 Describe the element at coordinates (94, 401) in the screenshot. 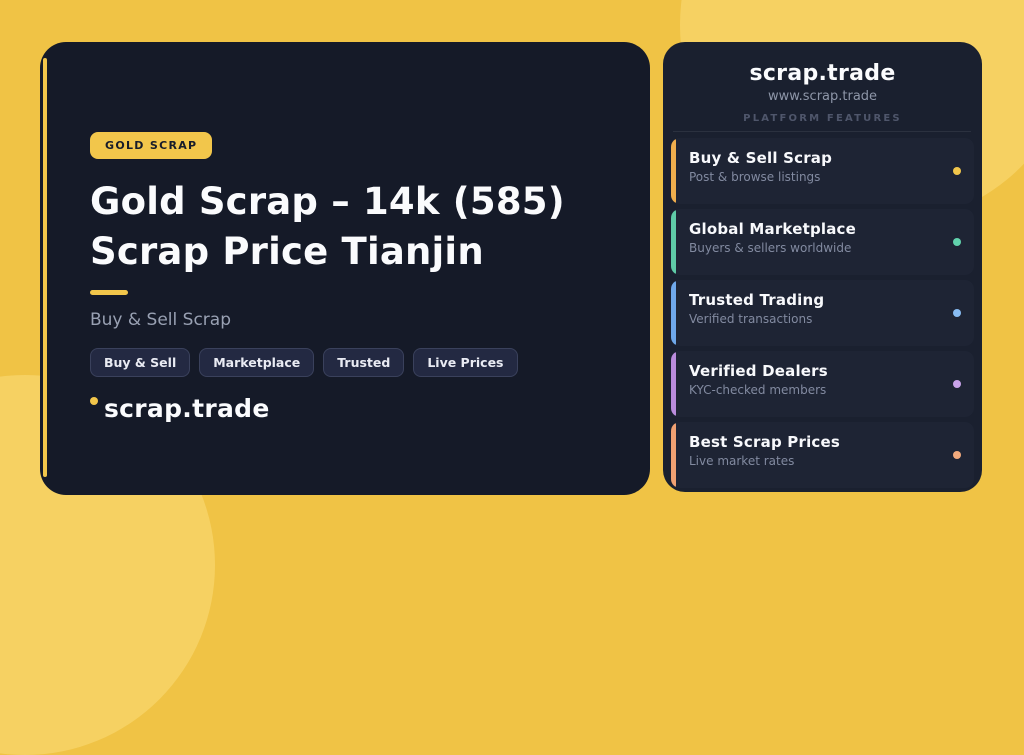

I see `brand-dot-icon` at that location.